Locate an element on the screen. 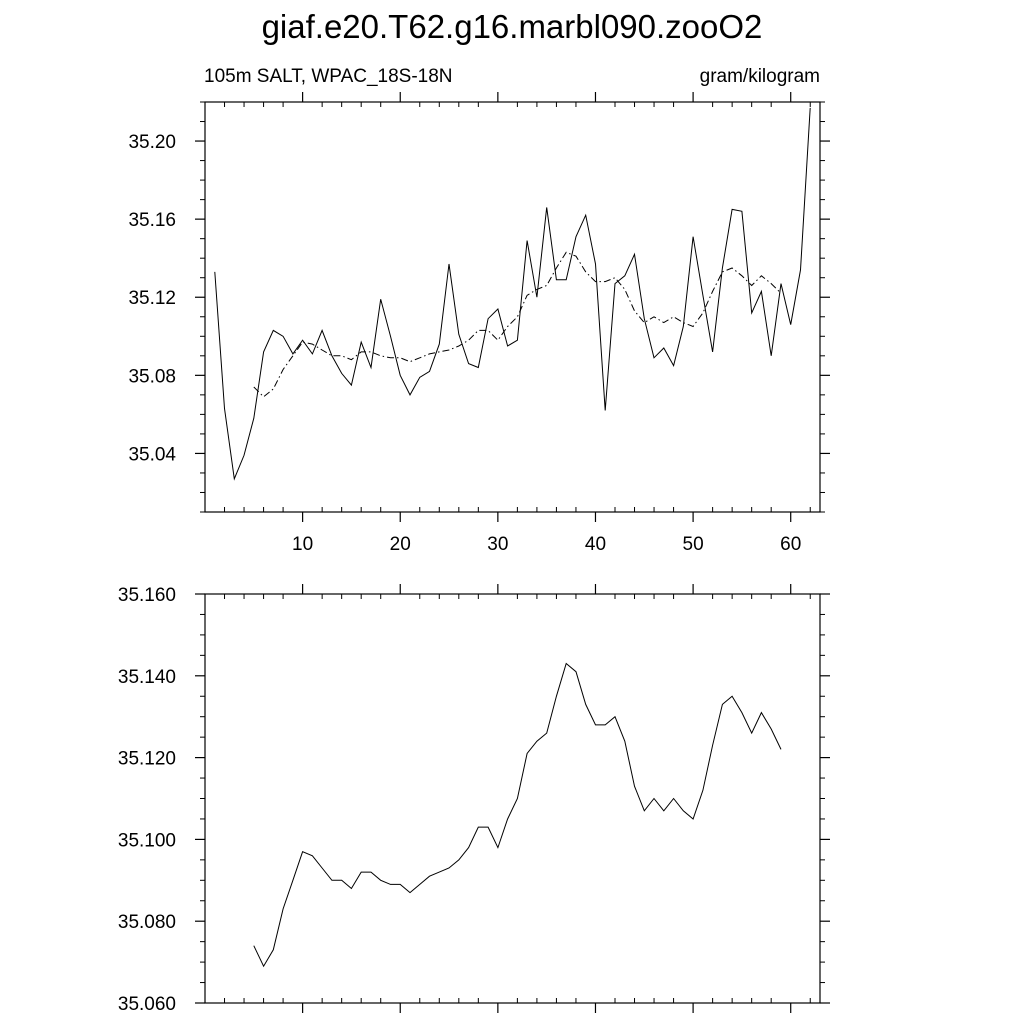 This screenshot has height=1024, width=1024. y-tick-label: 35.08 is located at coordinates (152, 376).